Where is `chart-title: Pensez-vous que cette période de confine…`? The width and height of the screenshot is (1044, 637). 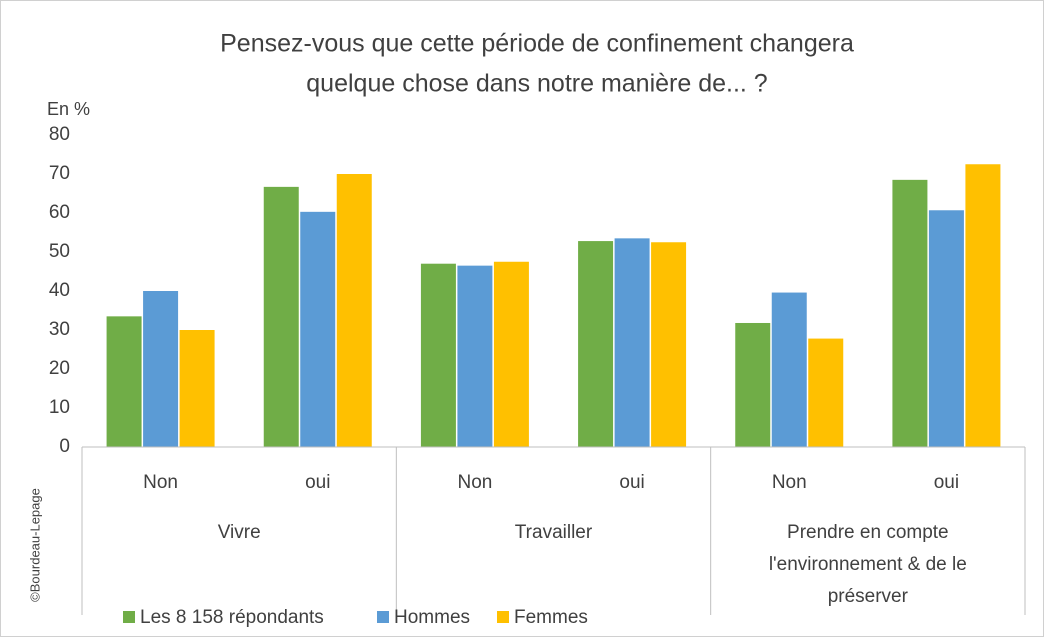
chart-title: Pensez-vous que cette période de confine… is located at coordinates (537, 44).